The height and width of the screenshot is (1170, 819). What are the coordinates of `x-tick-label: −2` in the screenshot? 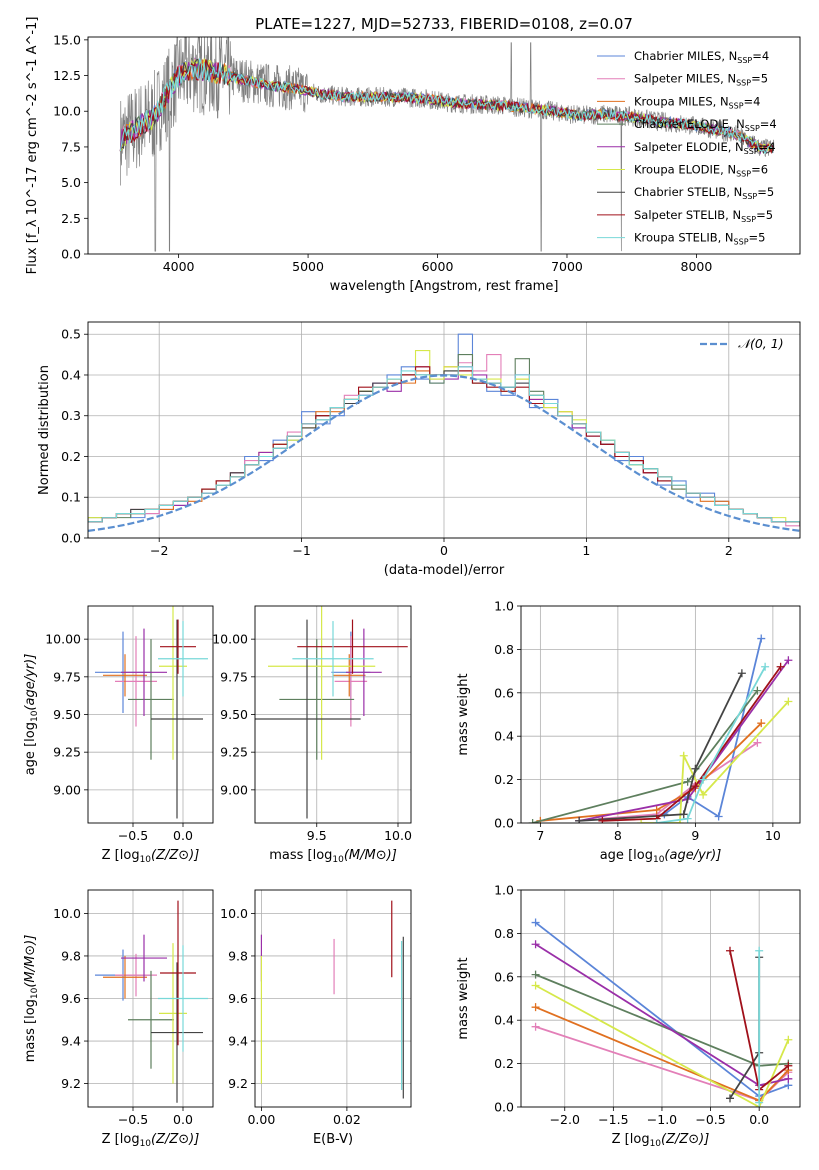 It's located at (159, 550).